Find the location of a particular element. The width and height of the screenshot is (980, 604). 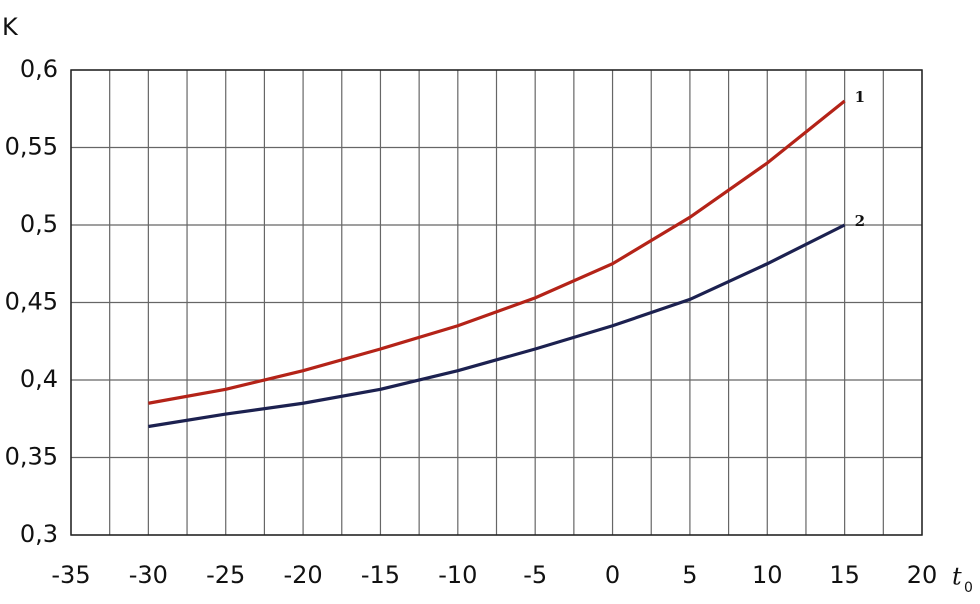

x-tick-label: 15 is located at coordinates (844, 575).